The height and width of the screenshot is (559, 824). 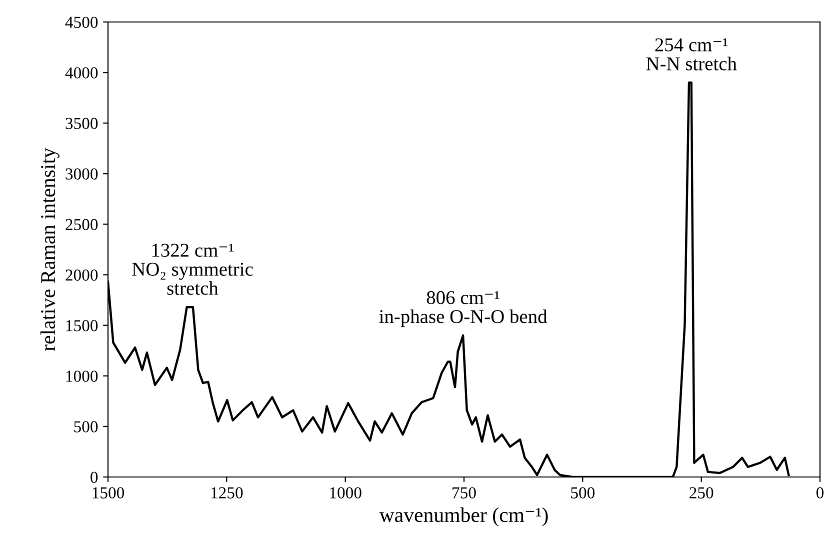 I want to click on y-tick-label: 1500, so click(x=82, y=326).